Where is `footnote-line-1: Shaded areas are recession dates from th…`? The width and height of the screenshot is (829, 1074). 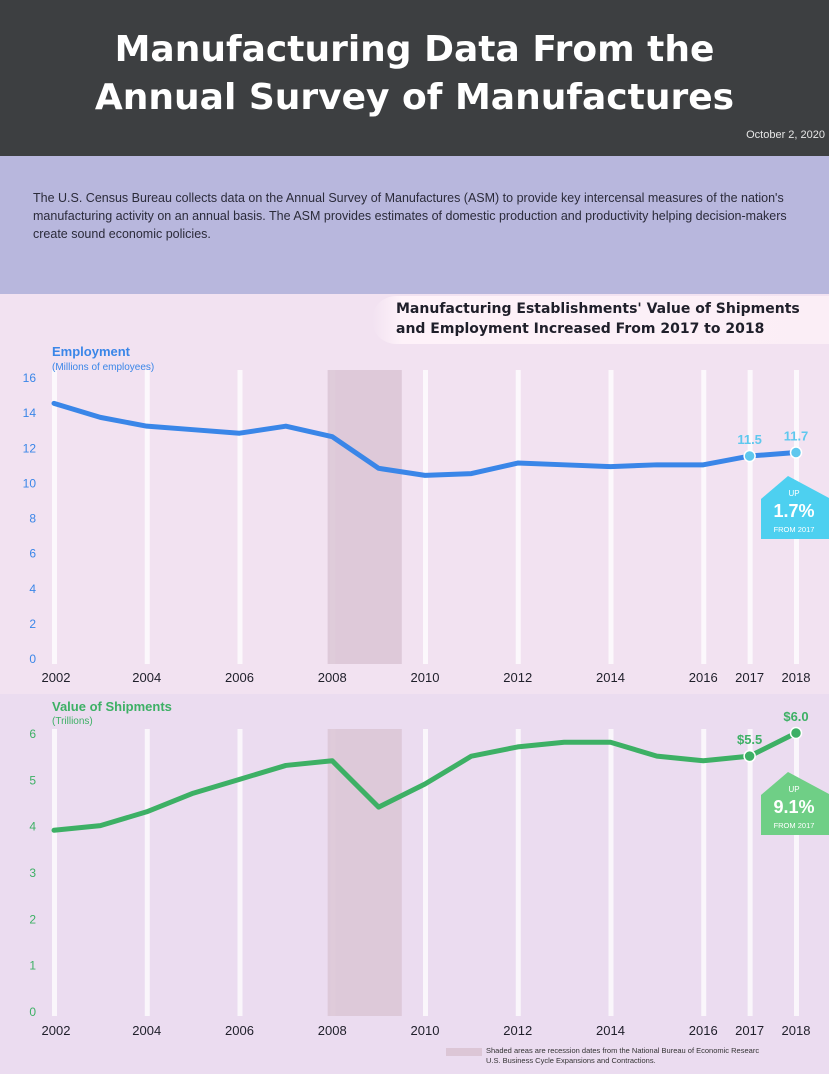 footnote-line-1: Shaded areas are recession dates from th… is located at coordinates (623, 1050).